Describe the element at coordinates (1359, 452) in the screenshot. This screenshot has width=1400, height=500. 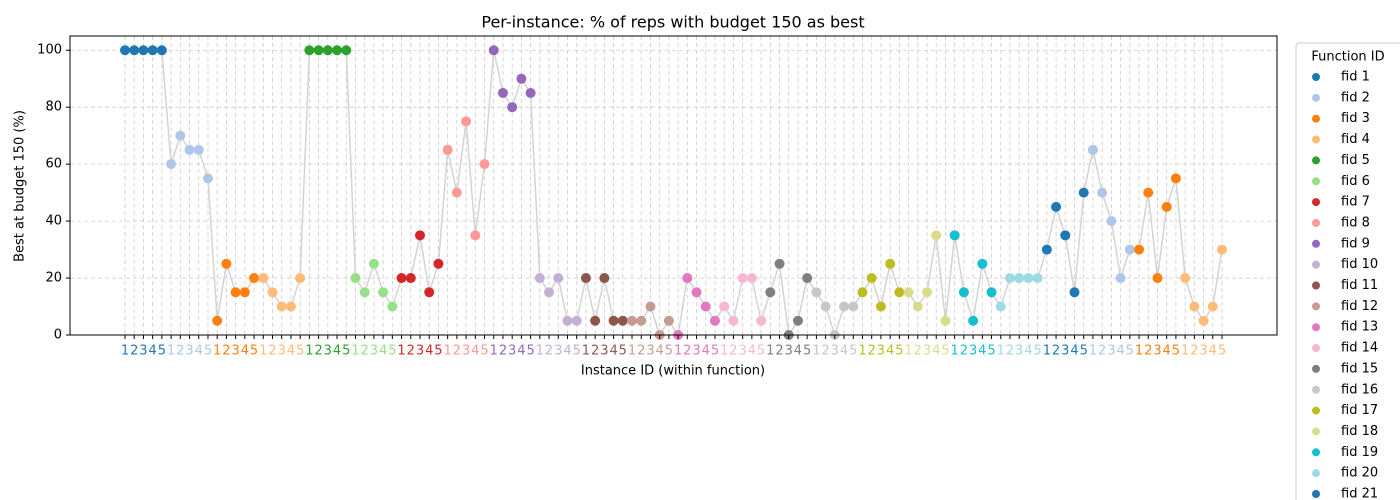
I see `legend-label: fid 19` at that location.